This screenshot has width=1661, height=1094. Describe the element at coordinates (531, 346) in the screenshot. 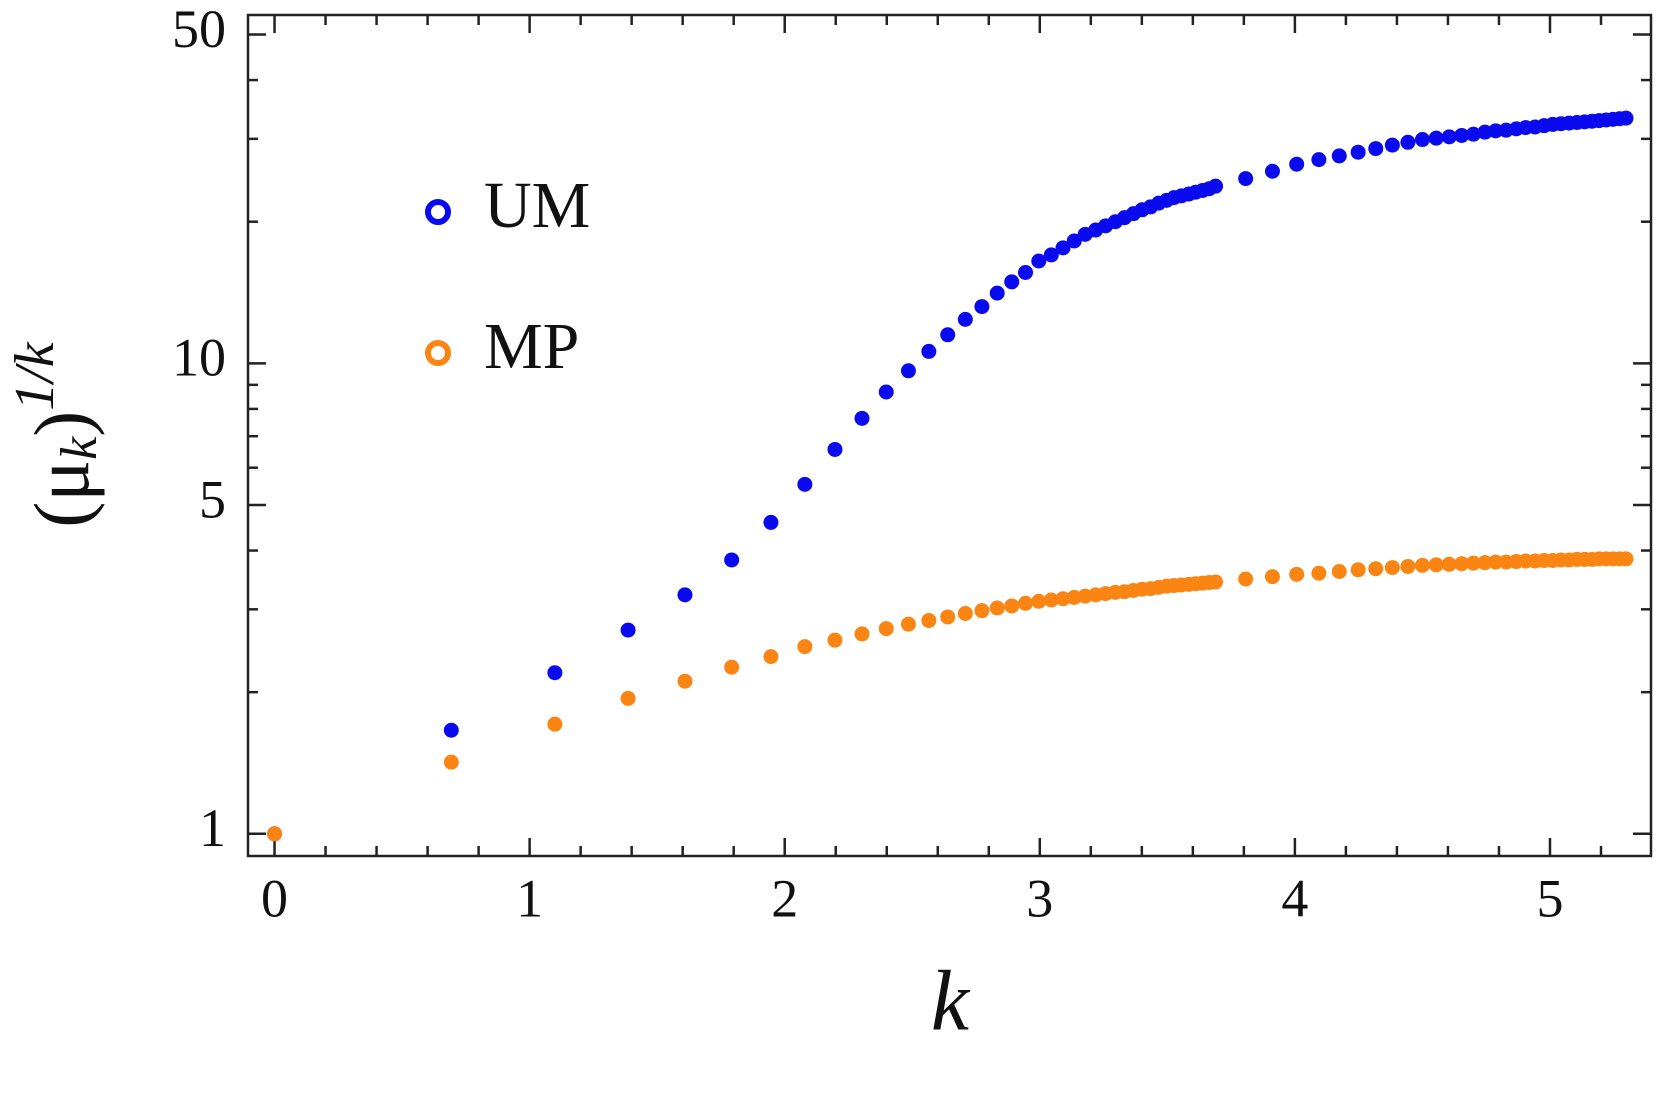

I see `legend-label: MP` at that location.